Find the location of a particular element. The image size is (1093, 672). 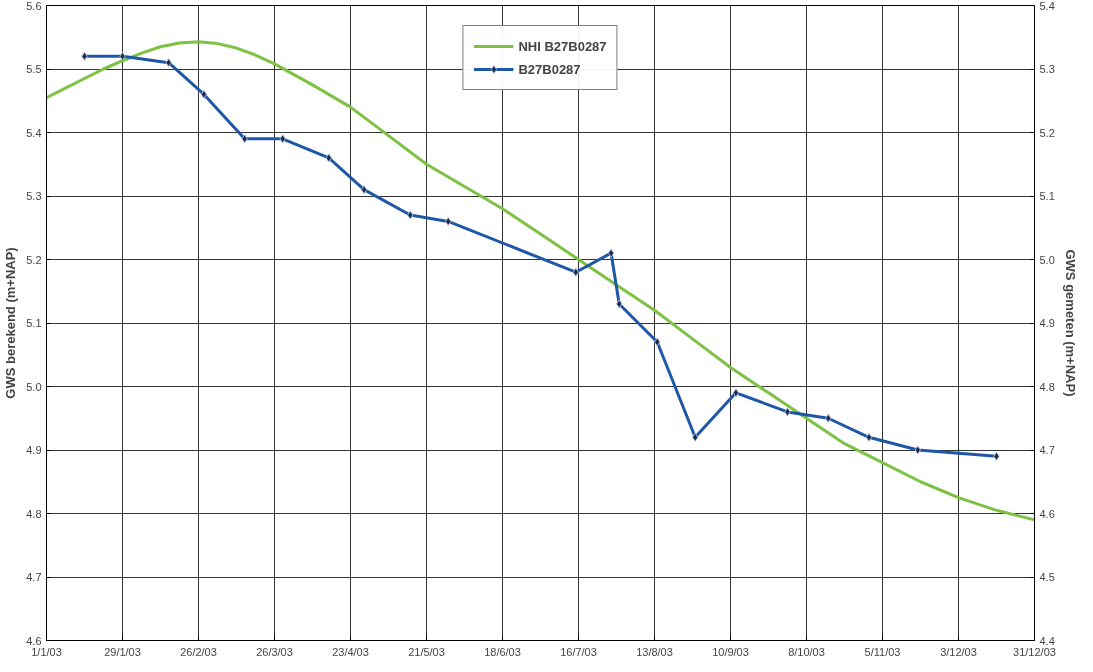

y-tick-label: 5.6 is located at coordinates (34, 6).